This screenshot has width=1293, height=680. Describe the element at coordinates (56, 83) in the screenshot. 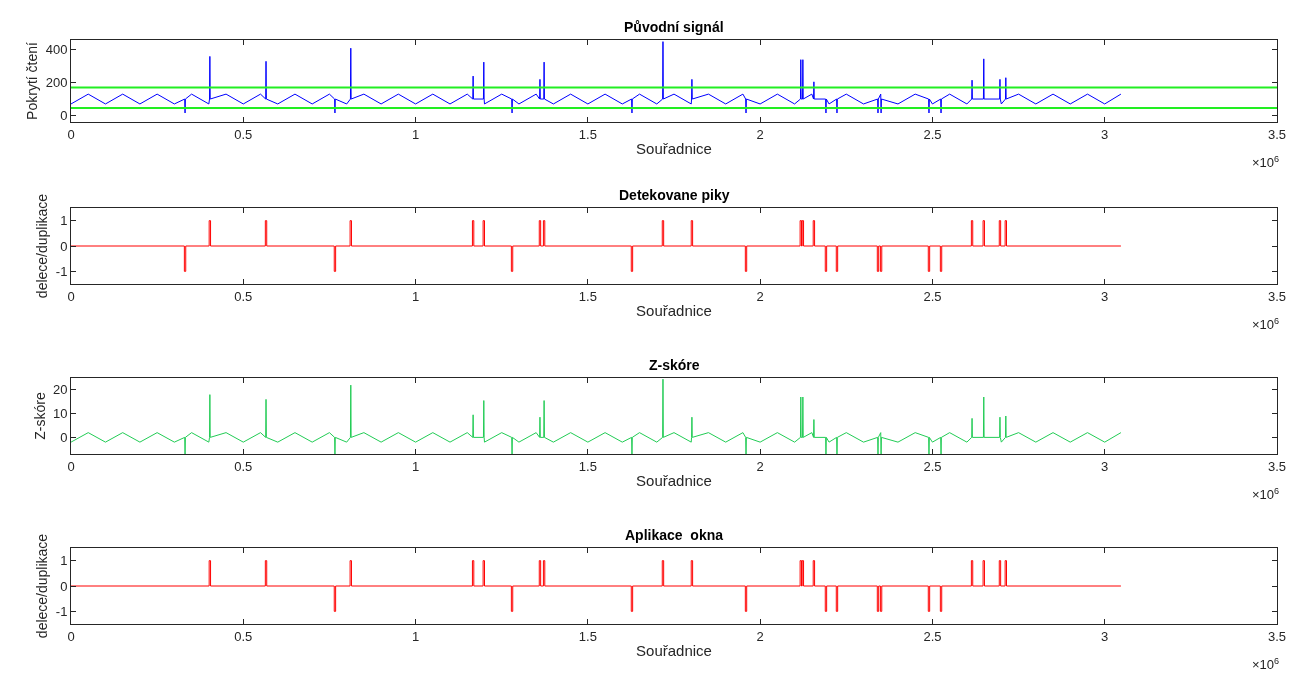

I see `y-tick-label: 200` at that location.